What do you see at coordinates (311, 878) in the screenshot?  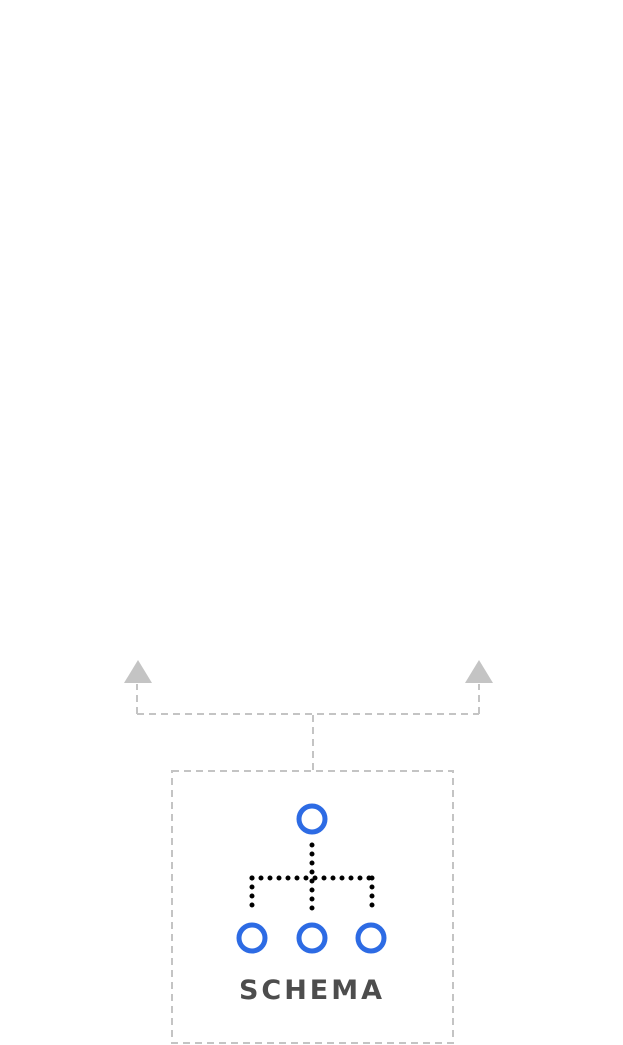 I see `hierarchy-tree-icon` at bounding box center [311, 878].